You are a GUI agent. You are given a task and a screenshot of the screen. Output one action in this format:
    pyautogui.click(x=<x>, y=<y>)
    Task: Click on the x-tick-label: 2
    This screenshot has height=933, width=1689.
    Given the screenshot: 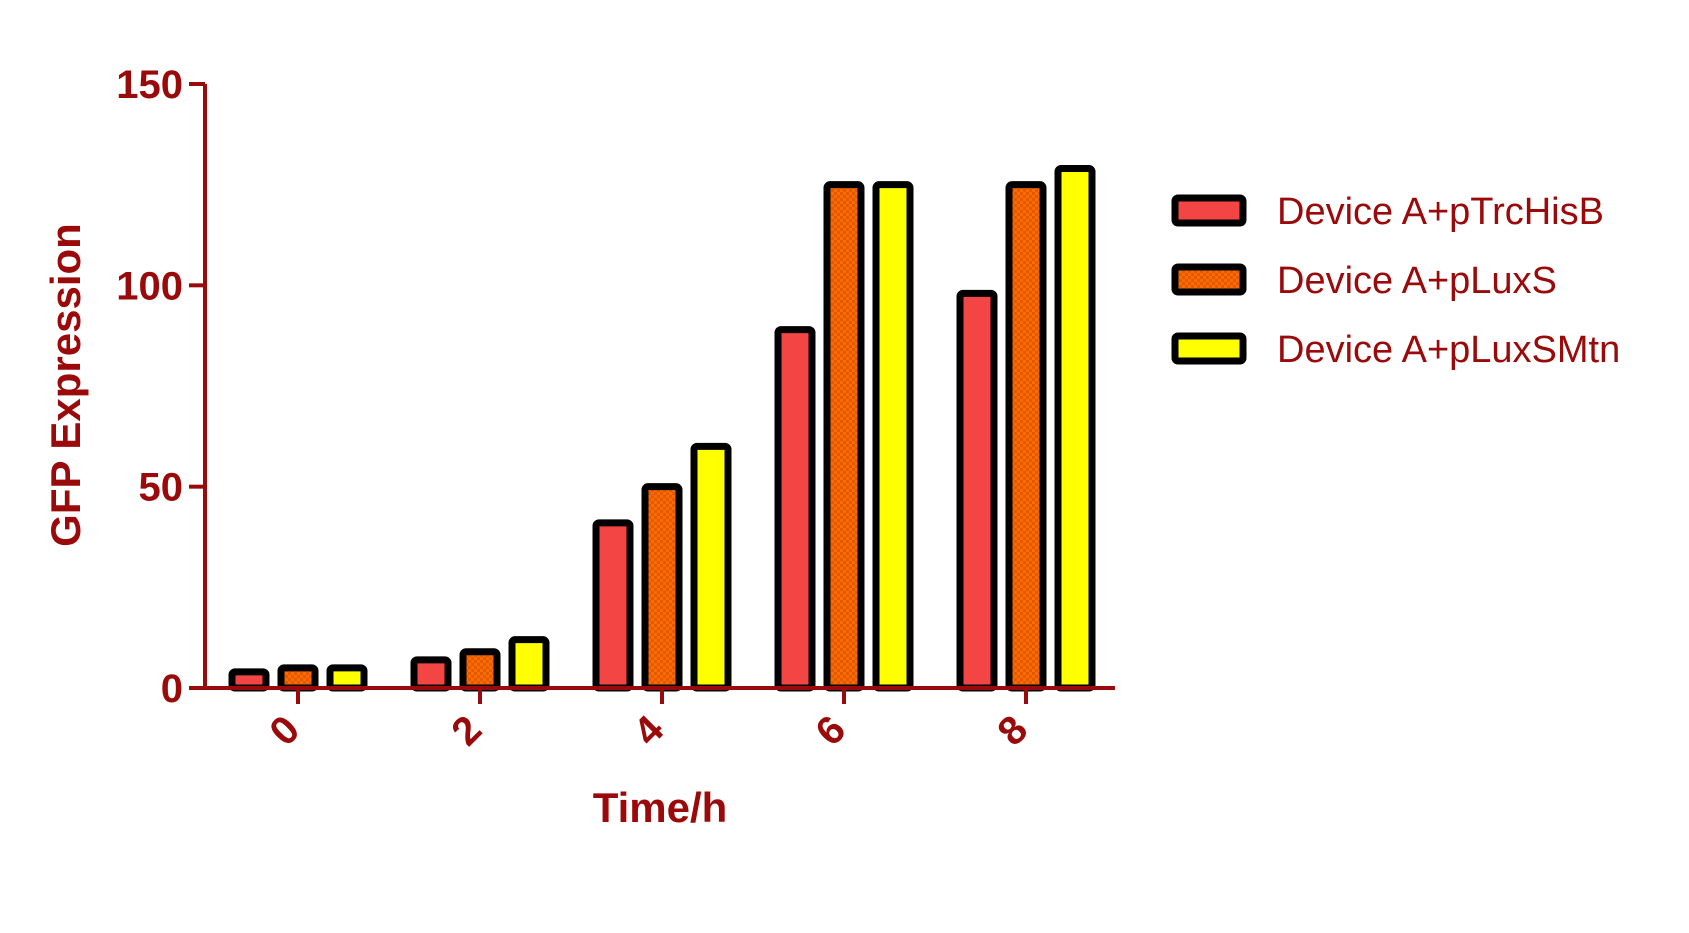 What is the action you would take?
    pyautogui.click(x=466, y=730)
    